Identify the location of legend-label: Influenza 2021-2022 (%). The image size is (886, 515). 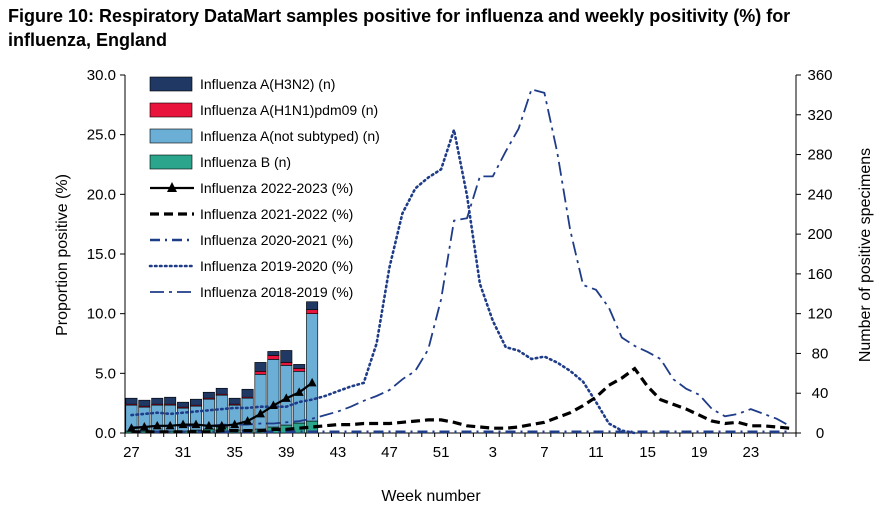
(276, 214).